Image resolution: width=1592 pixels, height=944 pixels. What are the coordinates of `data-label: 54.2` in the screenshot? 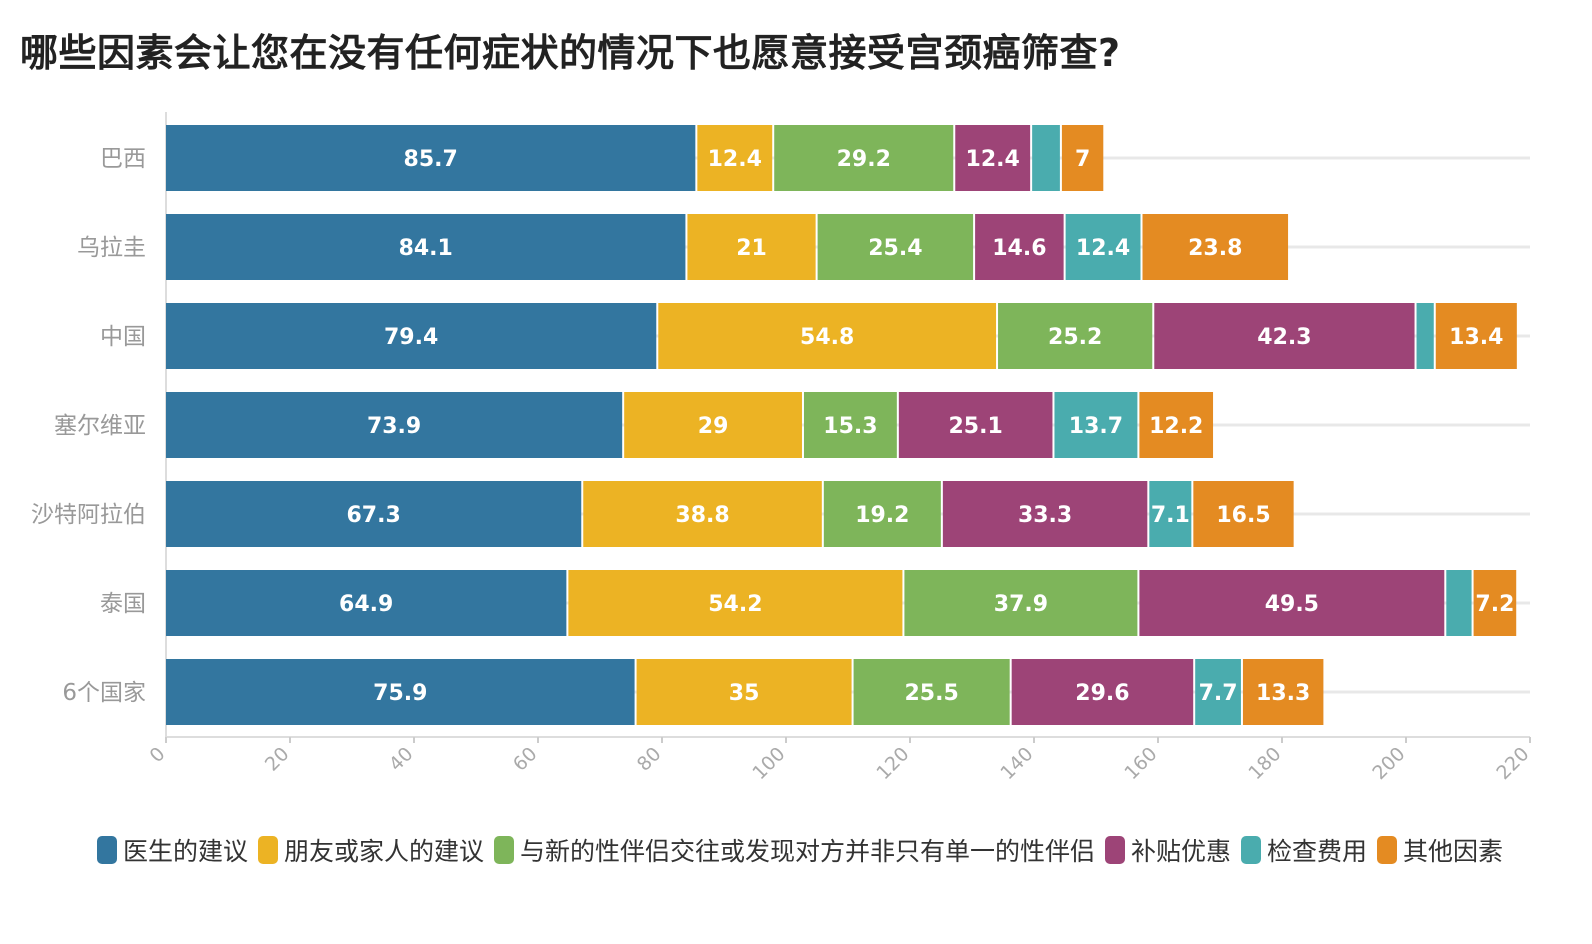 It's located at (735, 604).